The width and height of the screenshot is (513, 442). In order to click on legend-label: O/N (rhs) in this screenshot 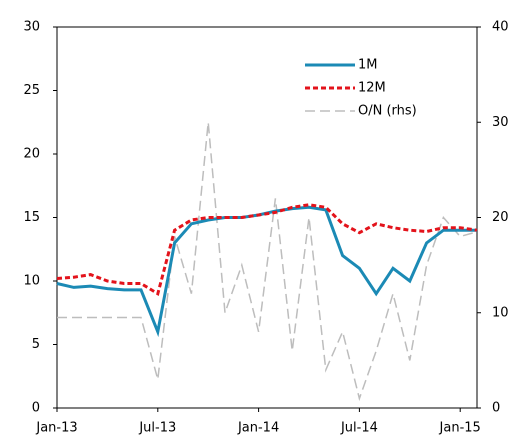, I will do `click(387, 111)`.